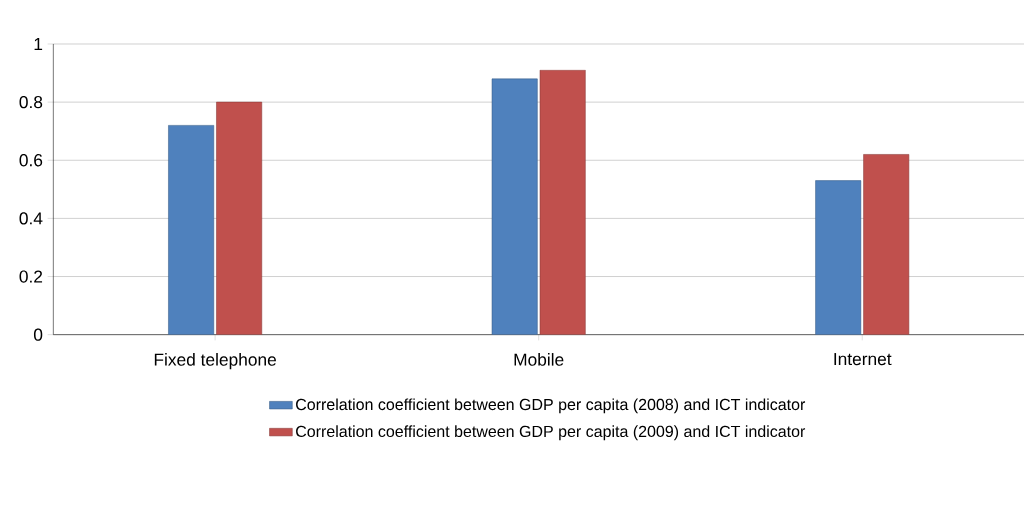 The width and height of the screenshot is (1032, 516). What do you see at coordinates (38, 334) in the screenshot?
I see `y-tick-label: 0` at bounding box center [38, 334].